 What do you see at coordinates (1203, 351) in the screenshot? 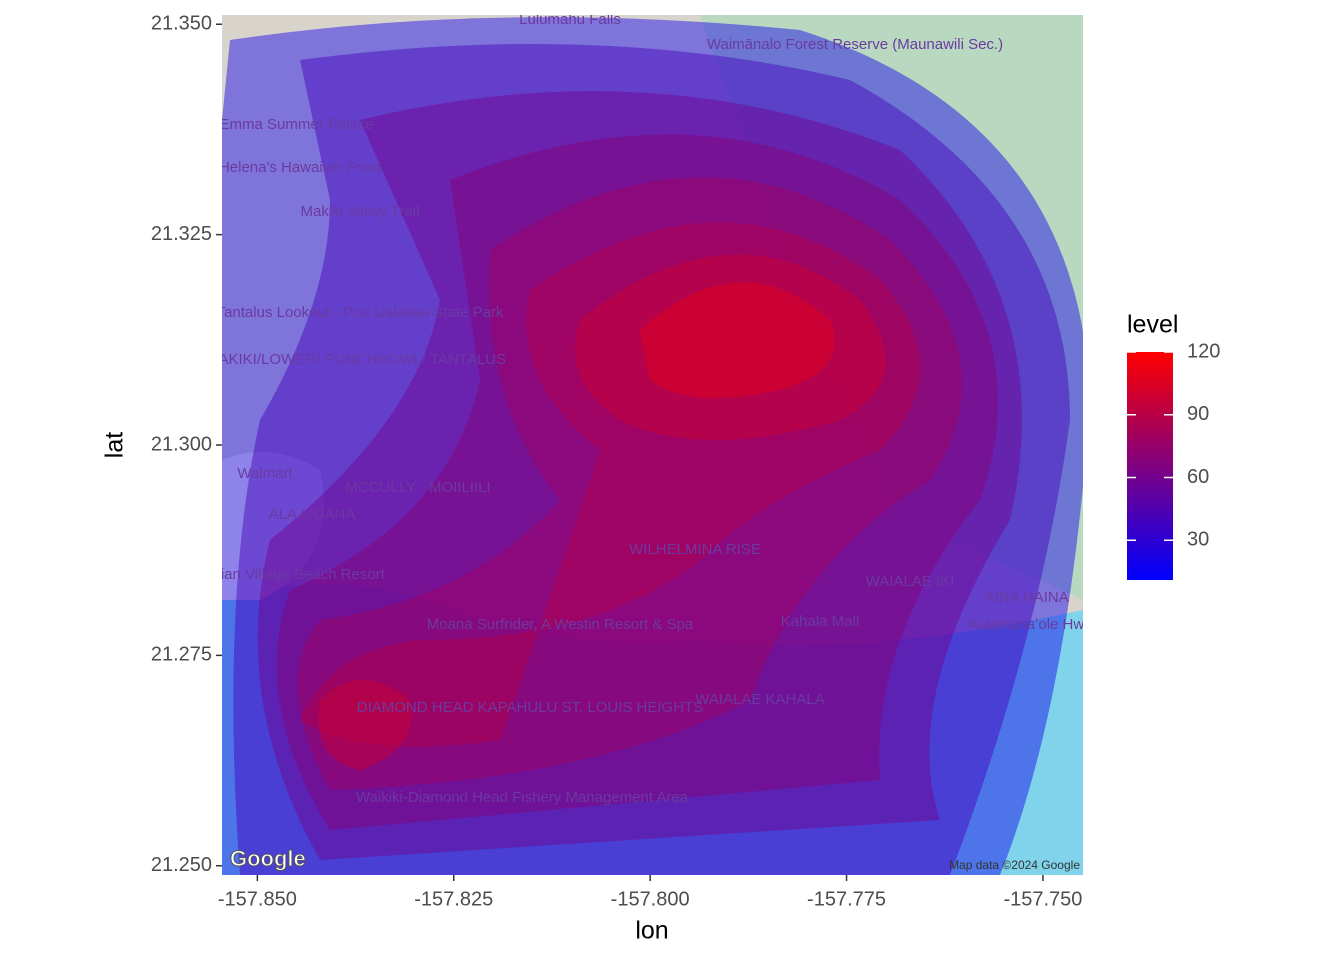
I see `legend-tick-label: 120` at bounding box center [1203, 351].